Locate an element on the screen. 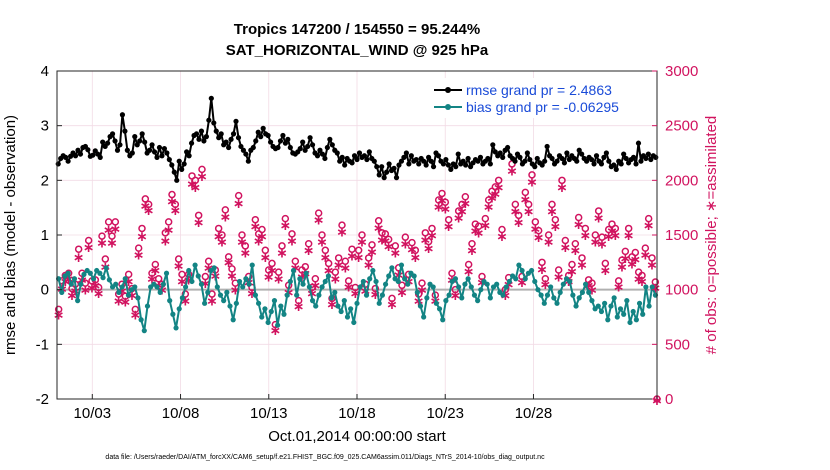  y-axis-right-label: # of obs: o=possible; ∗=assimilated is located at coordinates (711, 235).